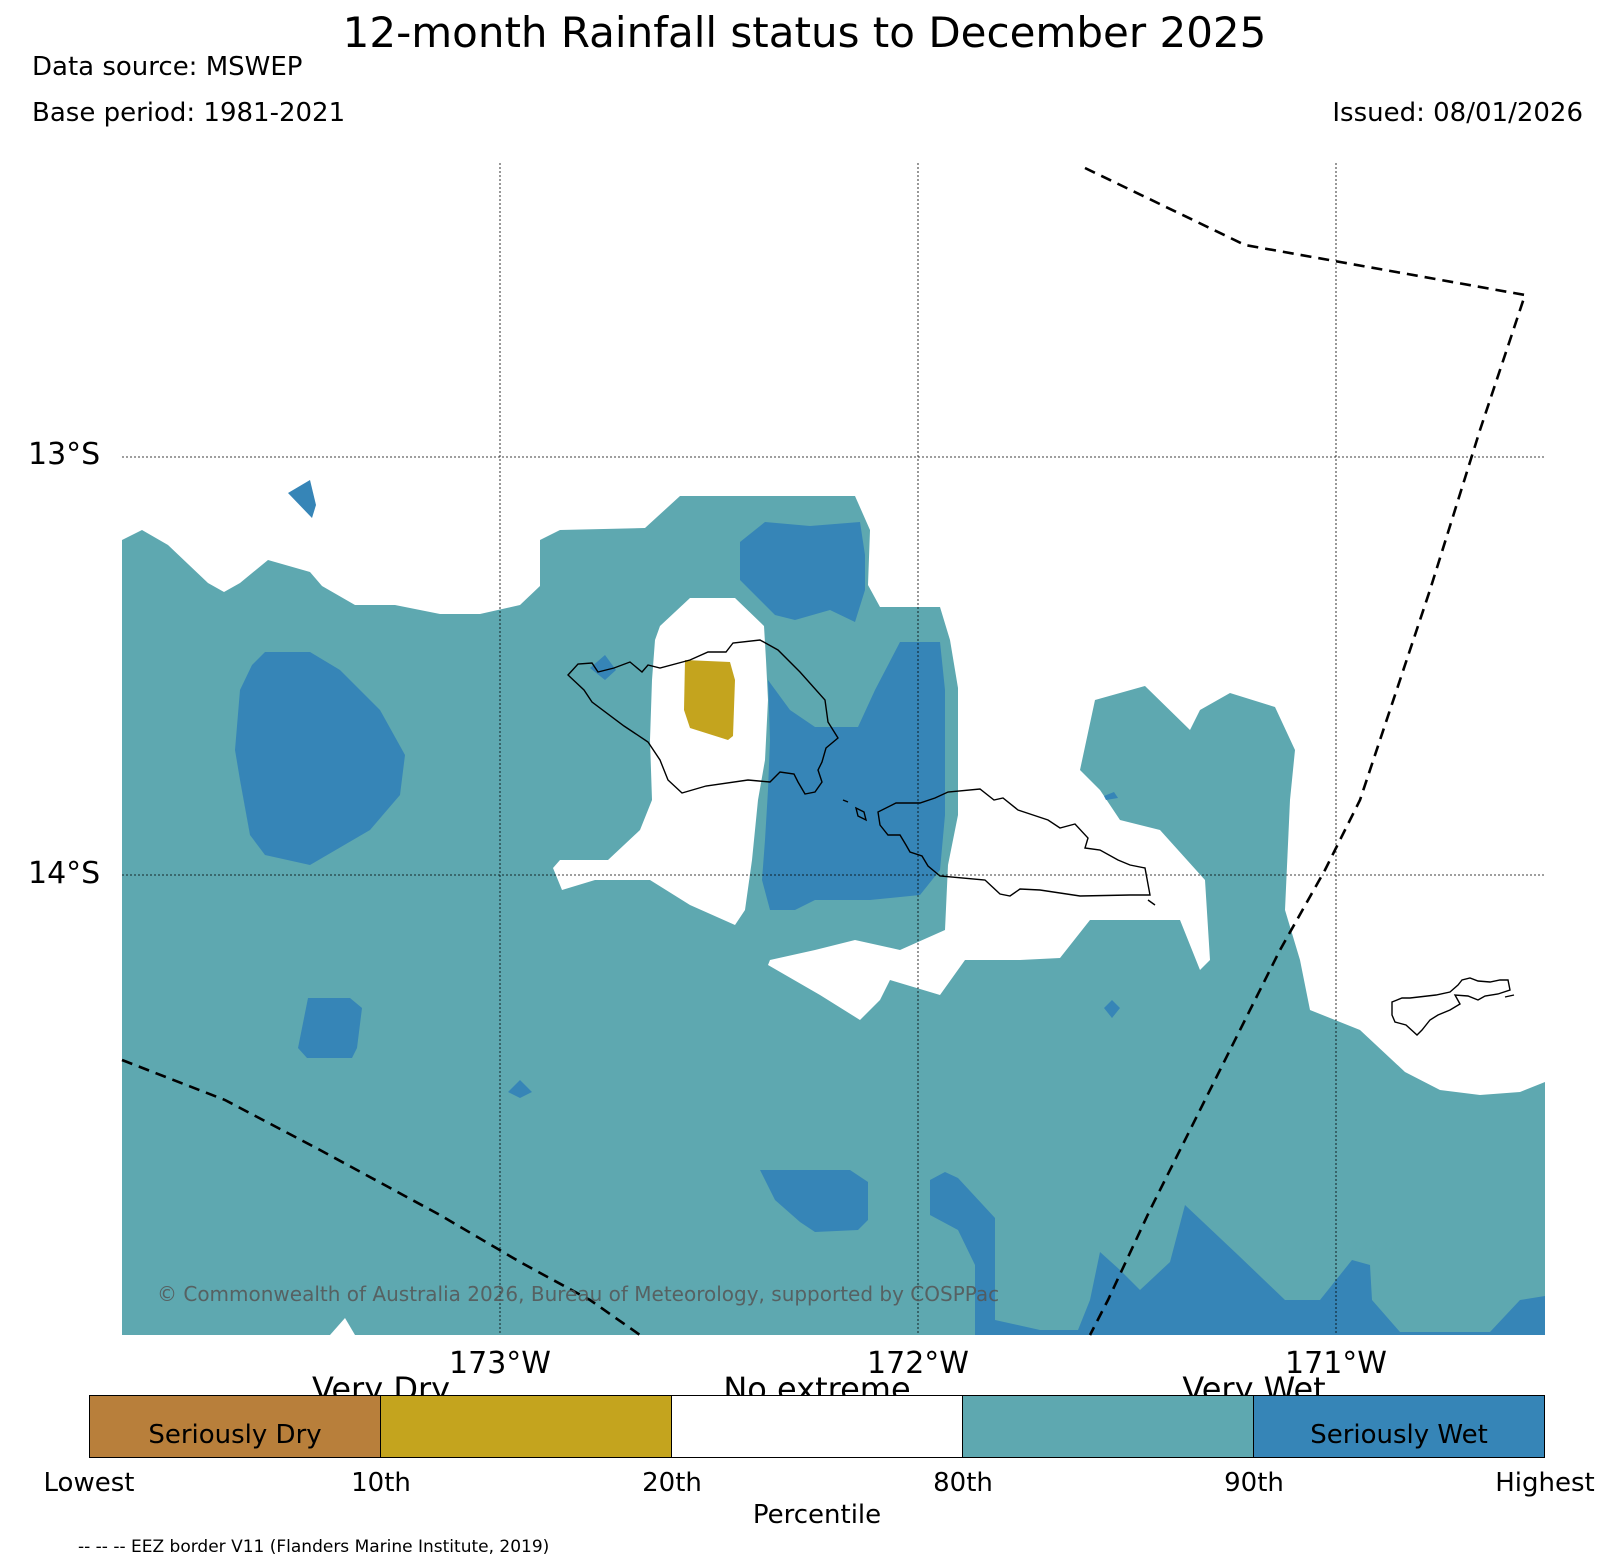  Describe the element at coordinates (189, 113) in the screenshot. I see `base-period-label: Base period: 1981-2021` at that location.